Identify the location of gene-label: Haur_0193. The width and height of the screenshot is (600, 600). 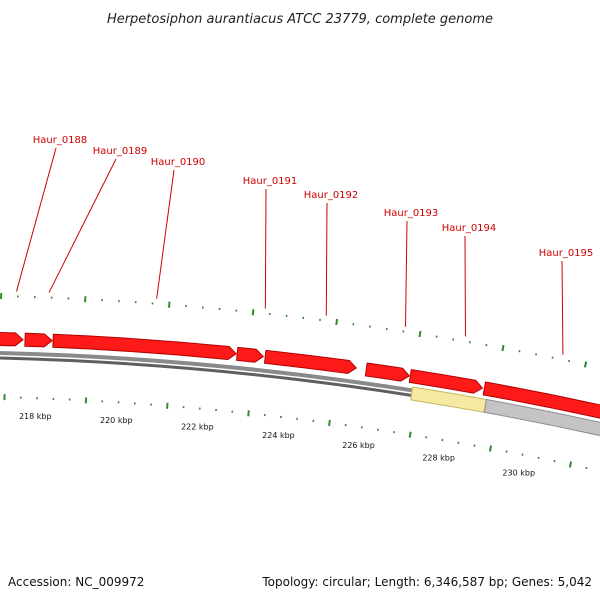
(411, 213).